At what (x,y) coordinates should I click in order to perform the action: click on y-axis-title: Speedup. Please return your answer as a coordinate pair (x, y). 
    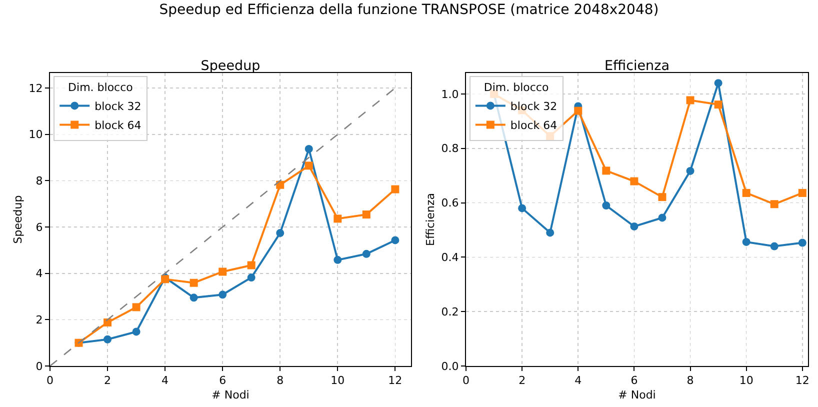
    Looking at the image, I should click on (17, 219).